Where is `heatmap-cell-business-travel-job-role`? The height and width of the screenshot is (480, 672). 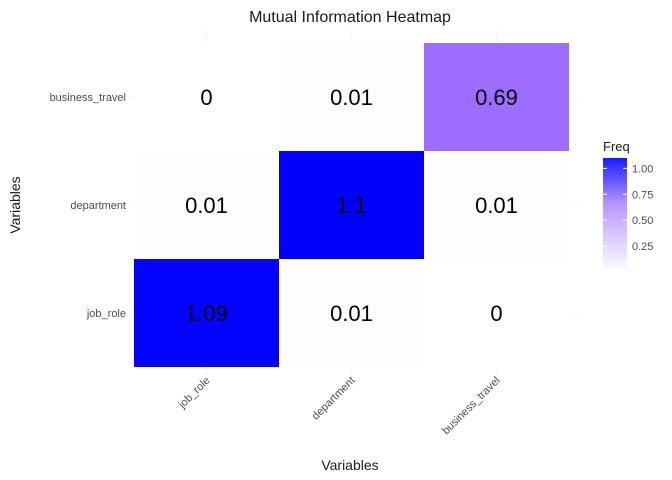
heatmap-cell-business-travel-job-role is located at coordinates (496, 313).